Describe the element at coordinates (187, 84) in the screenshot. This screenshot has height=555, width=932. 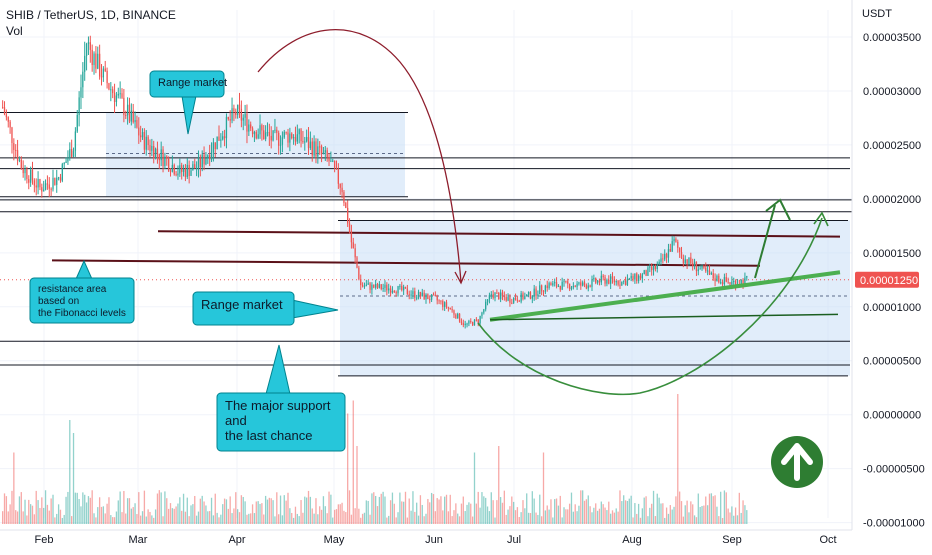
I see `callout-range-market-1-box` at that location.